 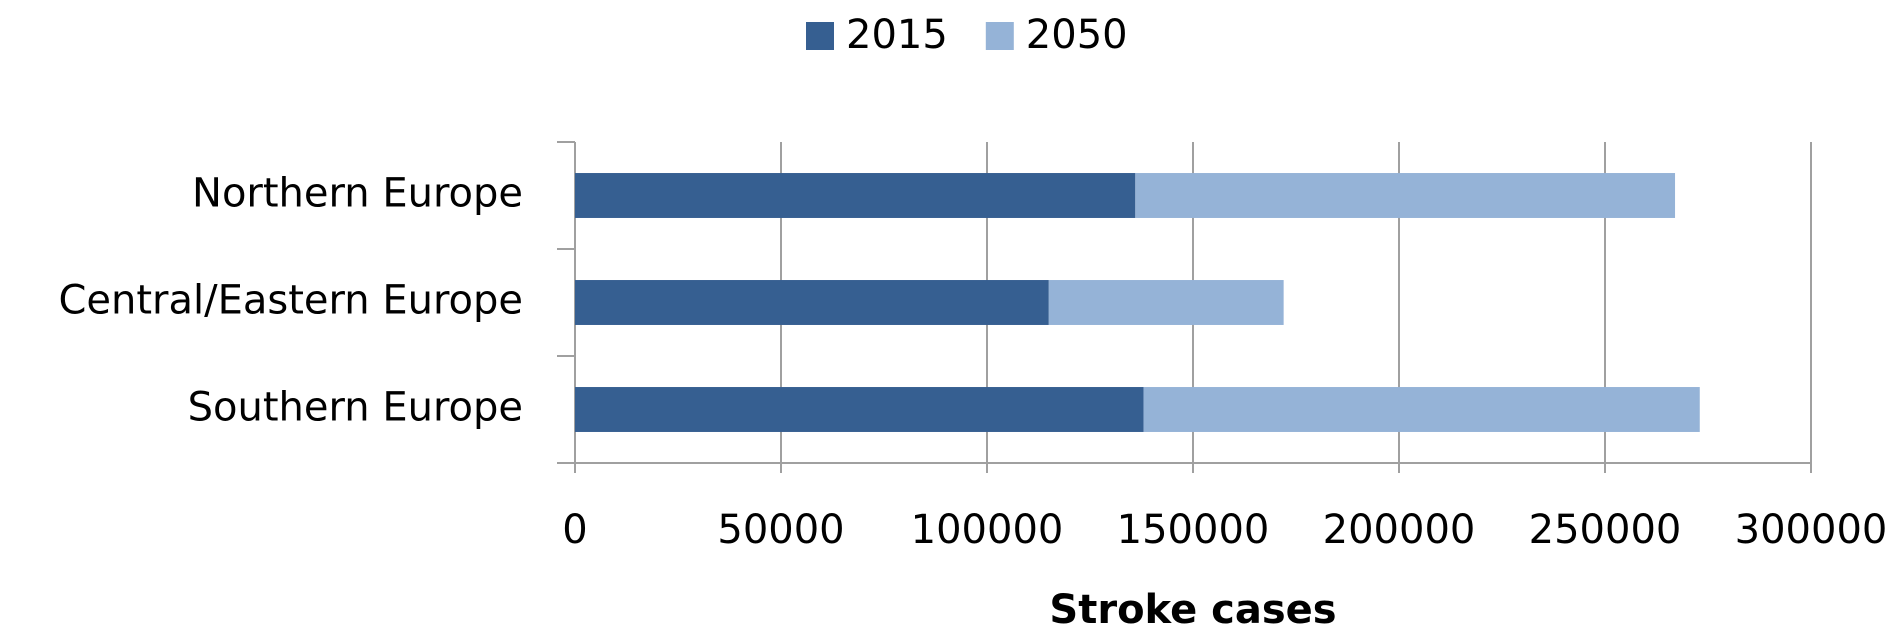 What do you see at coordinates (987, 530) in the screenshot?
I see `x-tick-label: 100000` at bounding box center [987, 530].